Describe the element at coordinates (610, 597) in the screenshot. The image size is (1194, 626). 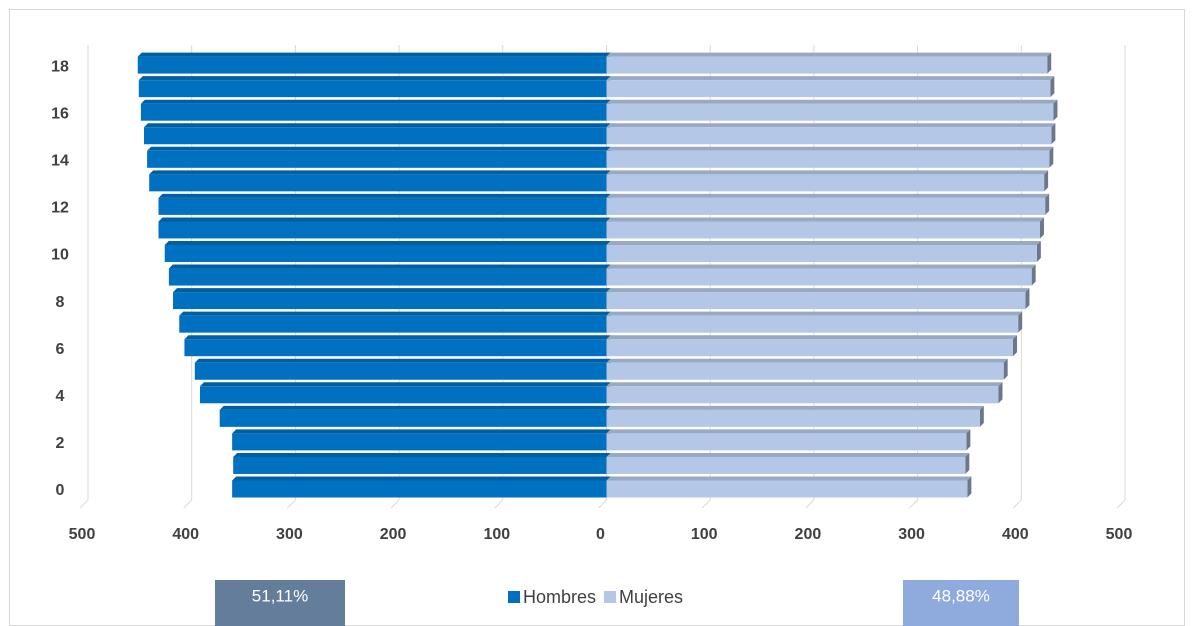
I see `legend-swatch` at that location.